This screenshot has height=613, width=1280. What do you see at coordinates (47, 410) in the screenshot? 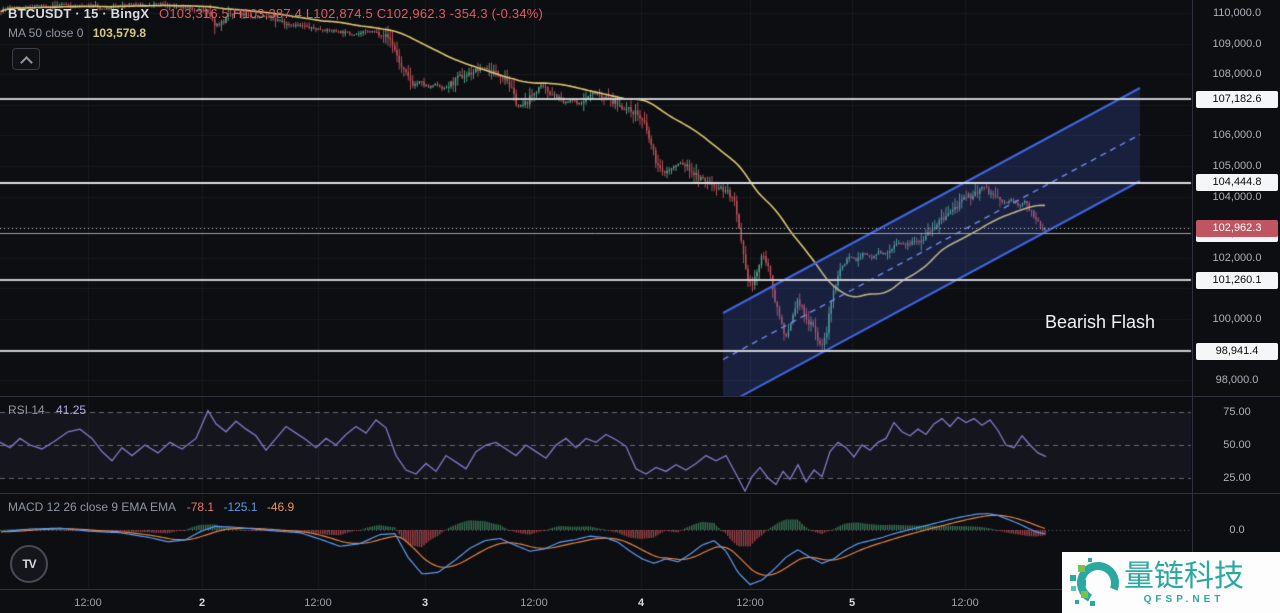
I see `rsi-legend: RSI 14 41.25` at bounding box center [47, 410].